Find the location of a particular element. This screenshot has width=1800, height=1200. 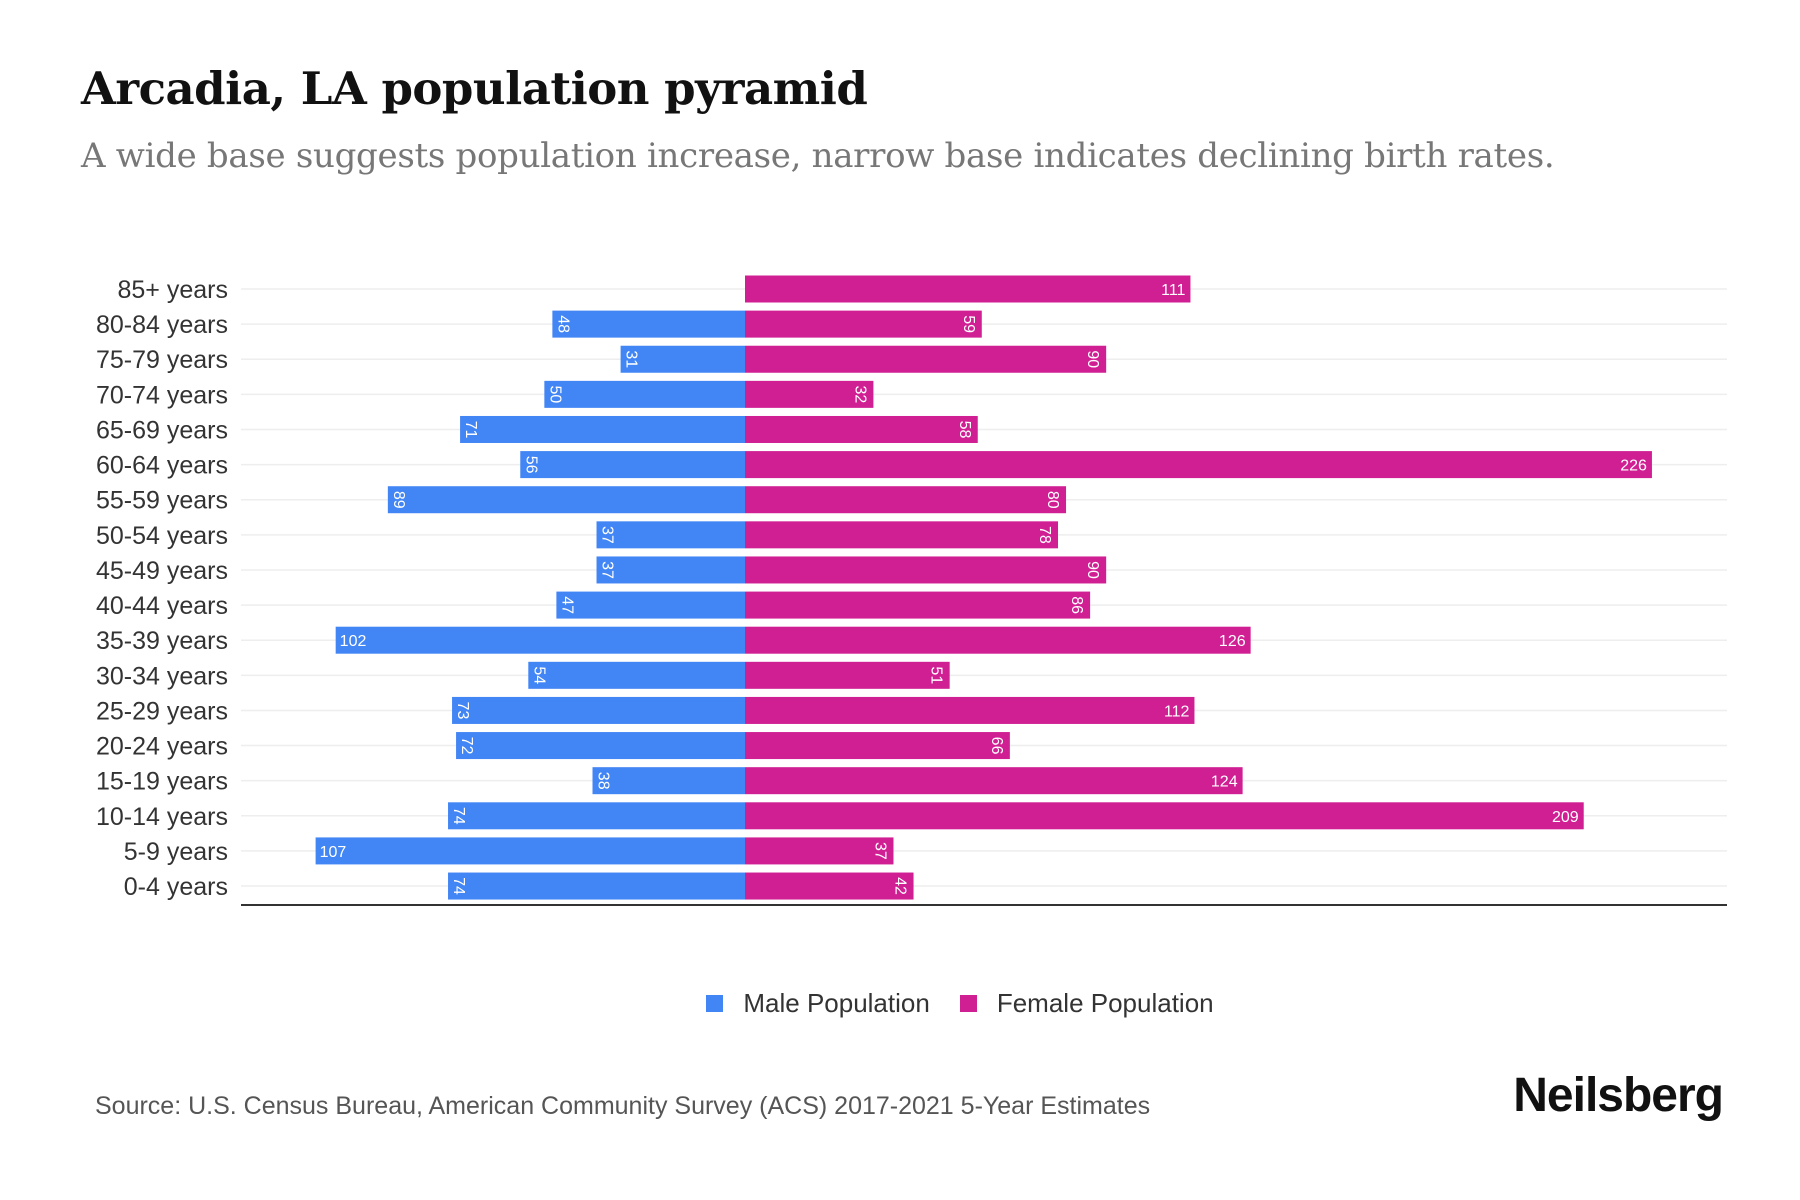

bar-value-label: 31 is located at coordinates (631, 359).